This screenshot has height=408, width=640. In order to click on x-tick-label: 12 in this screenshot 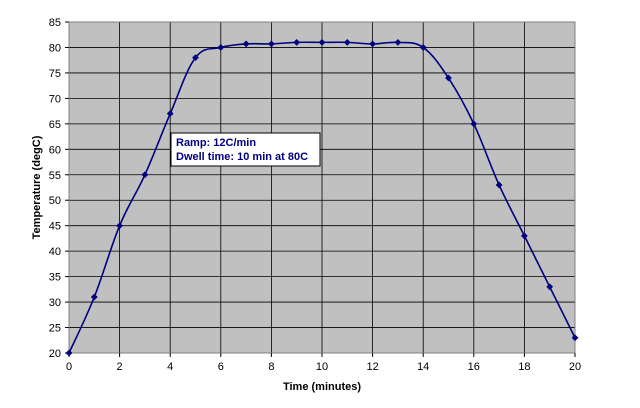, I will do `click(372, 367)`.